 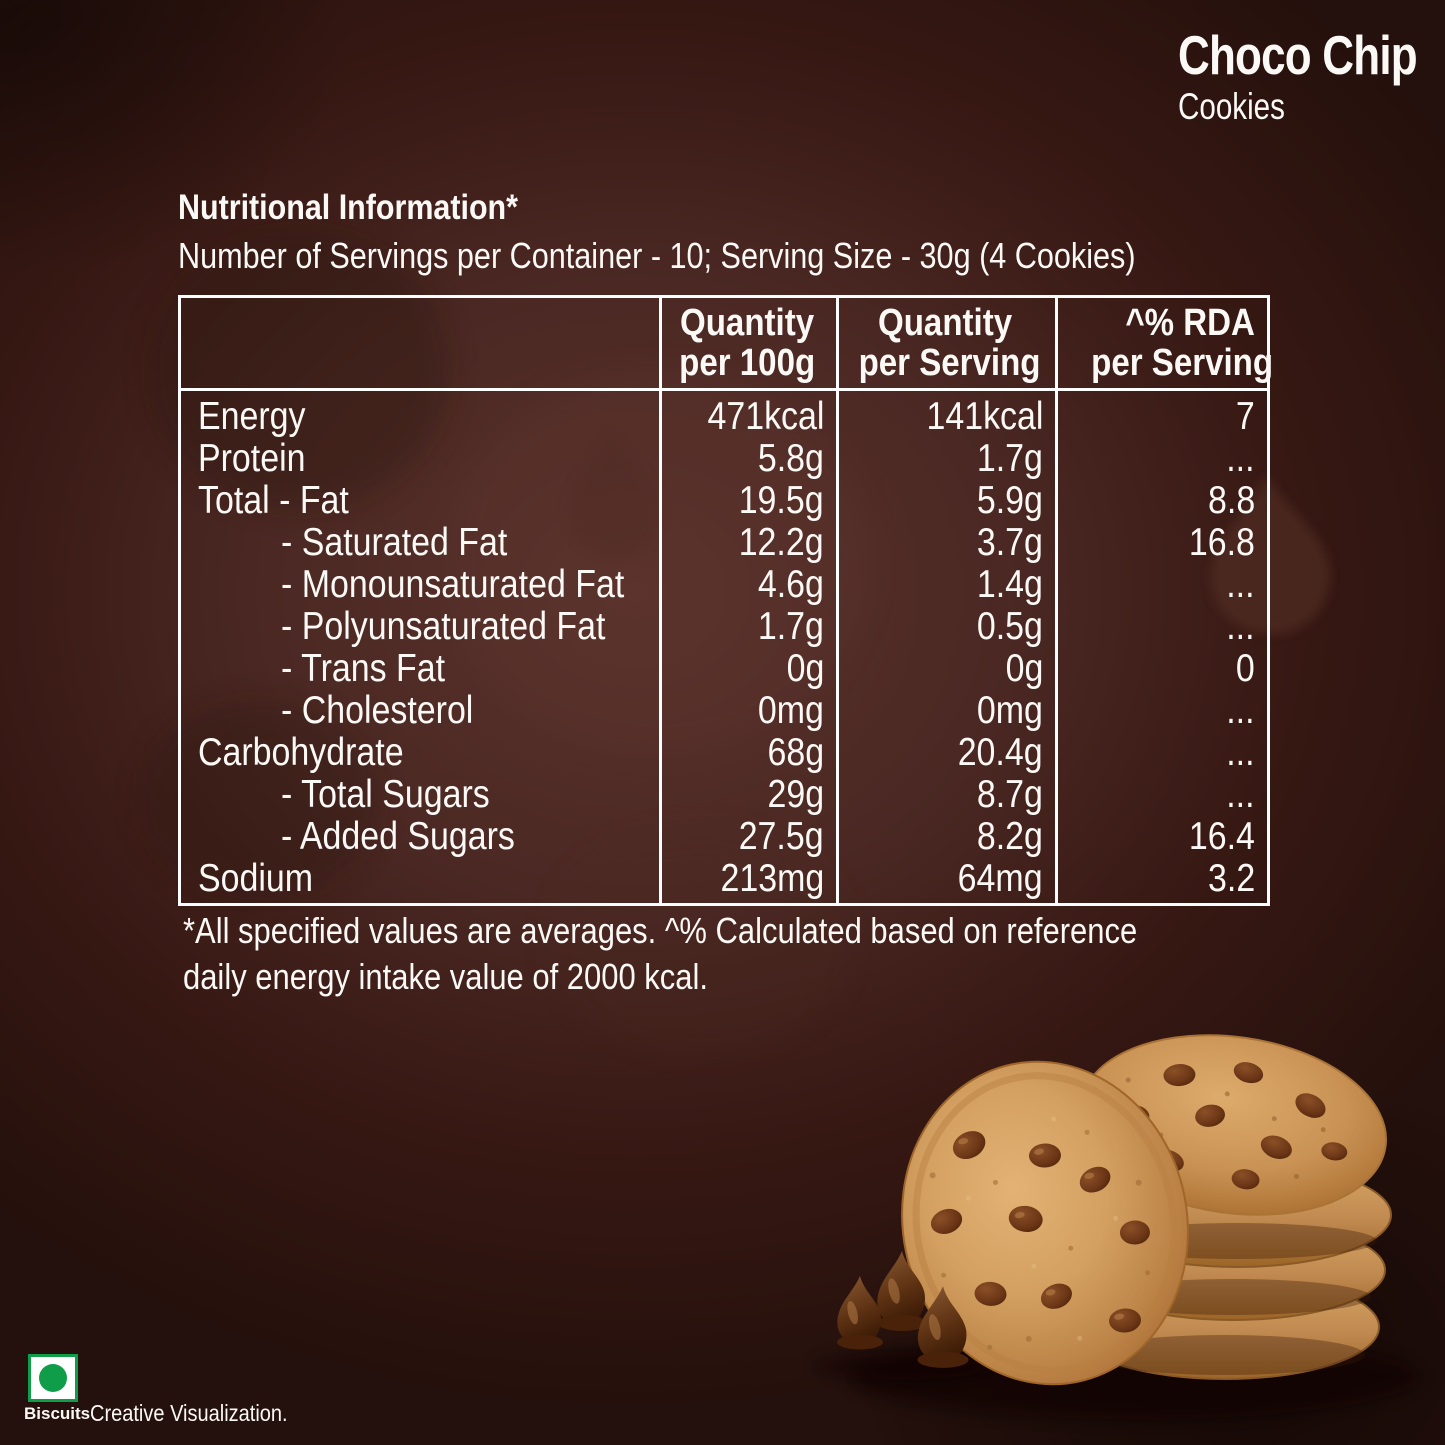 I want to click on table-row: - Saturated Fat 12.2g 3.7g 16.8, so click(x=723, y=543).